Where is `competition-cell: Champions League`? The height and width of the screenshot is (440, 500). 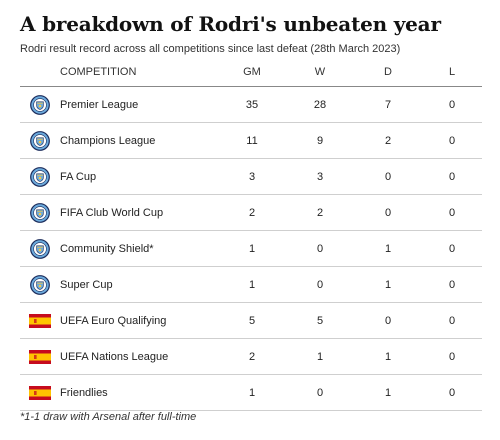 competition-cell: Champions League is located at coordinates (139, 140).